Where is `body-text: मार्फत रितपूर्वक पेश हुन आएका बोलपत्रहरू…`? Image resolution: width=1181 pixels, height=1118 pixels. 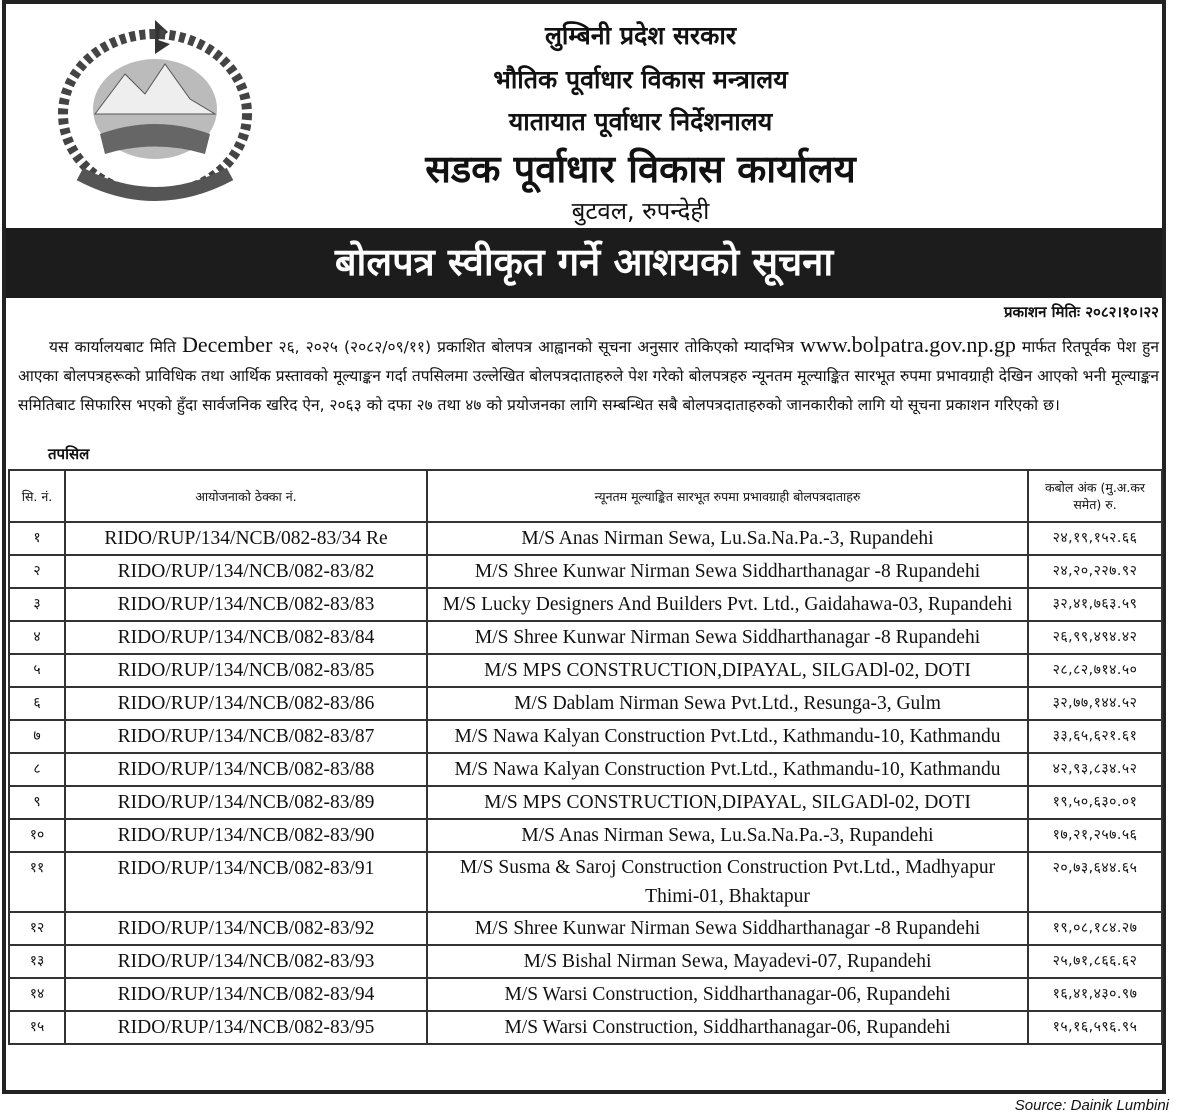
body-text: मार्फत रितपूर्वक पेश हुन आएका बोलपत्रहरू… is located at coordinates (588, 376).